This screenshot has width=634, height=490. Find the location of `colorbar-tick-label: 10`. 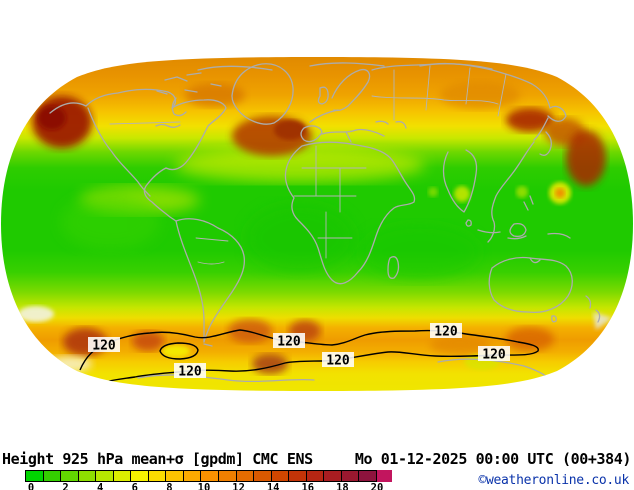

colorbar-tick-label: 10 is located at coordinates (204, 486).